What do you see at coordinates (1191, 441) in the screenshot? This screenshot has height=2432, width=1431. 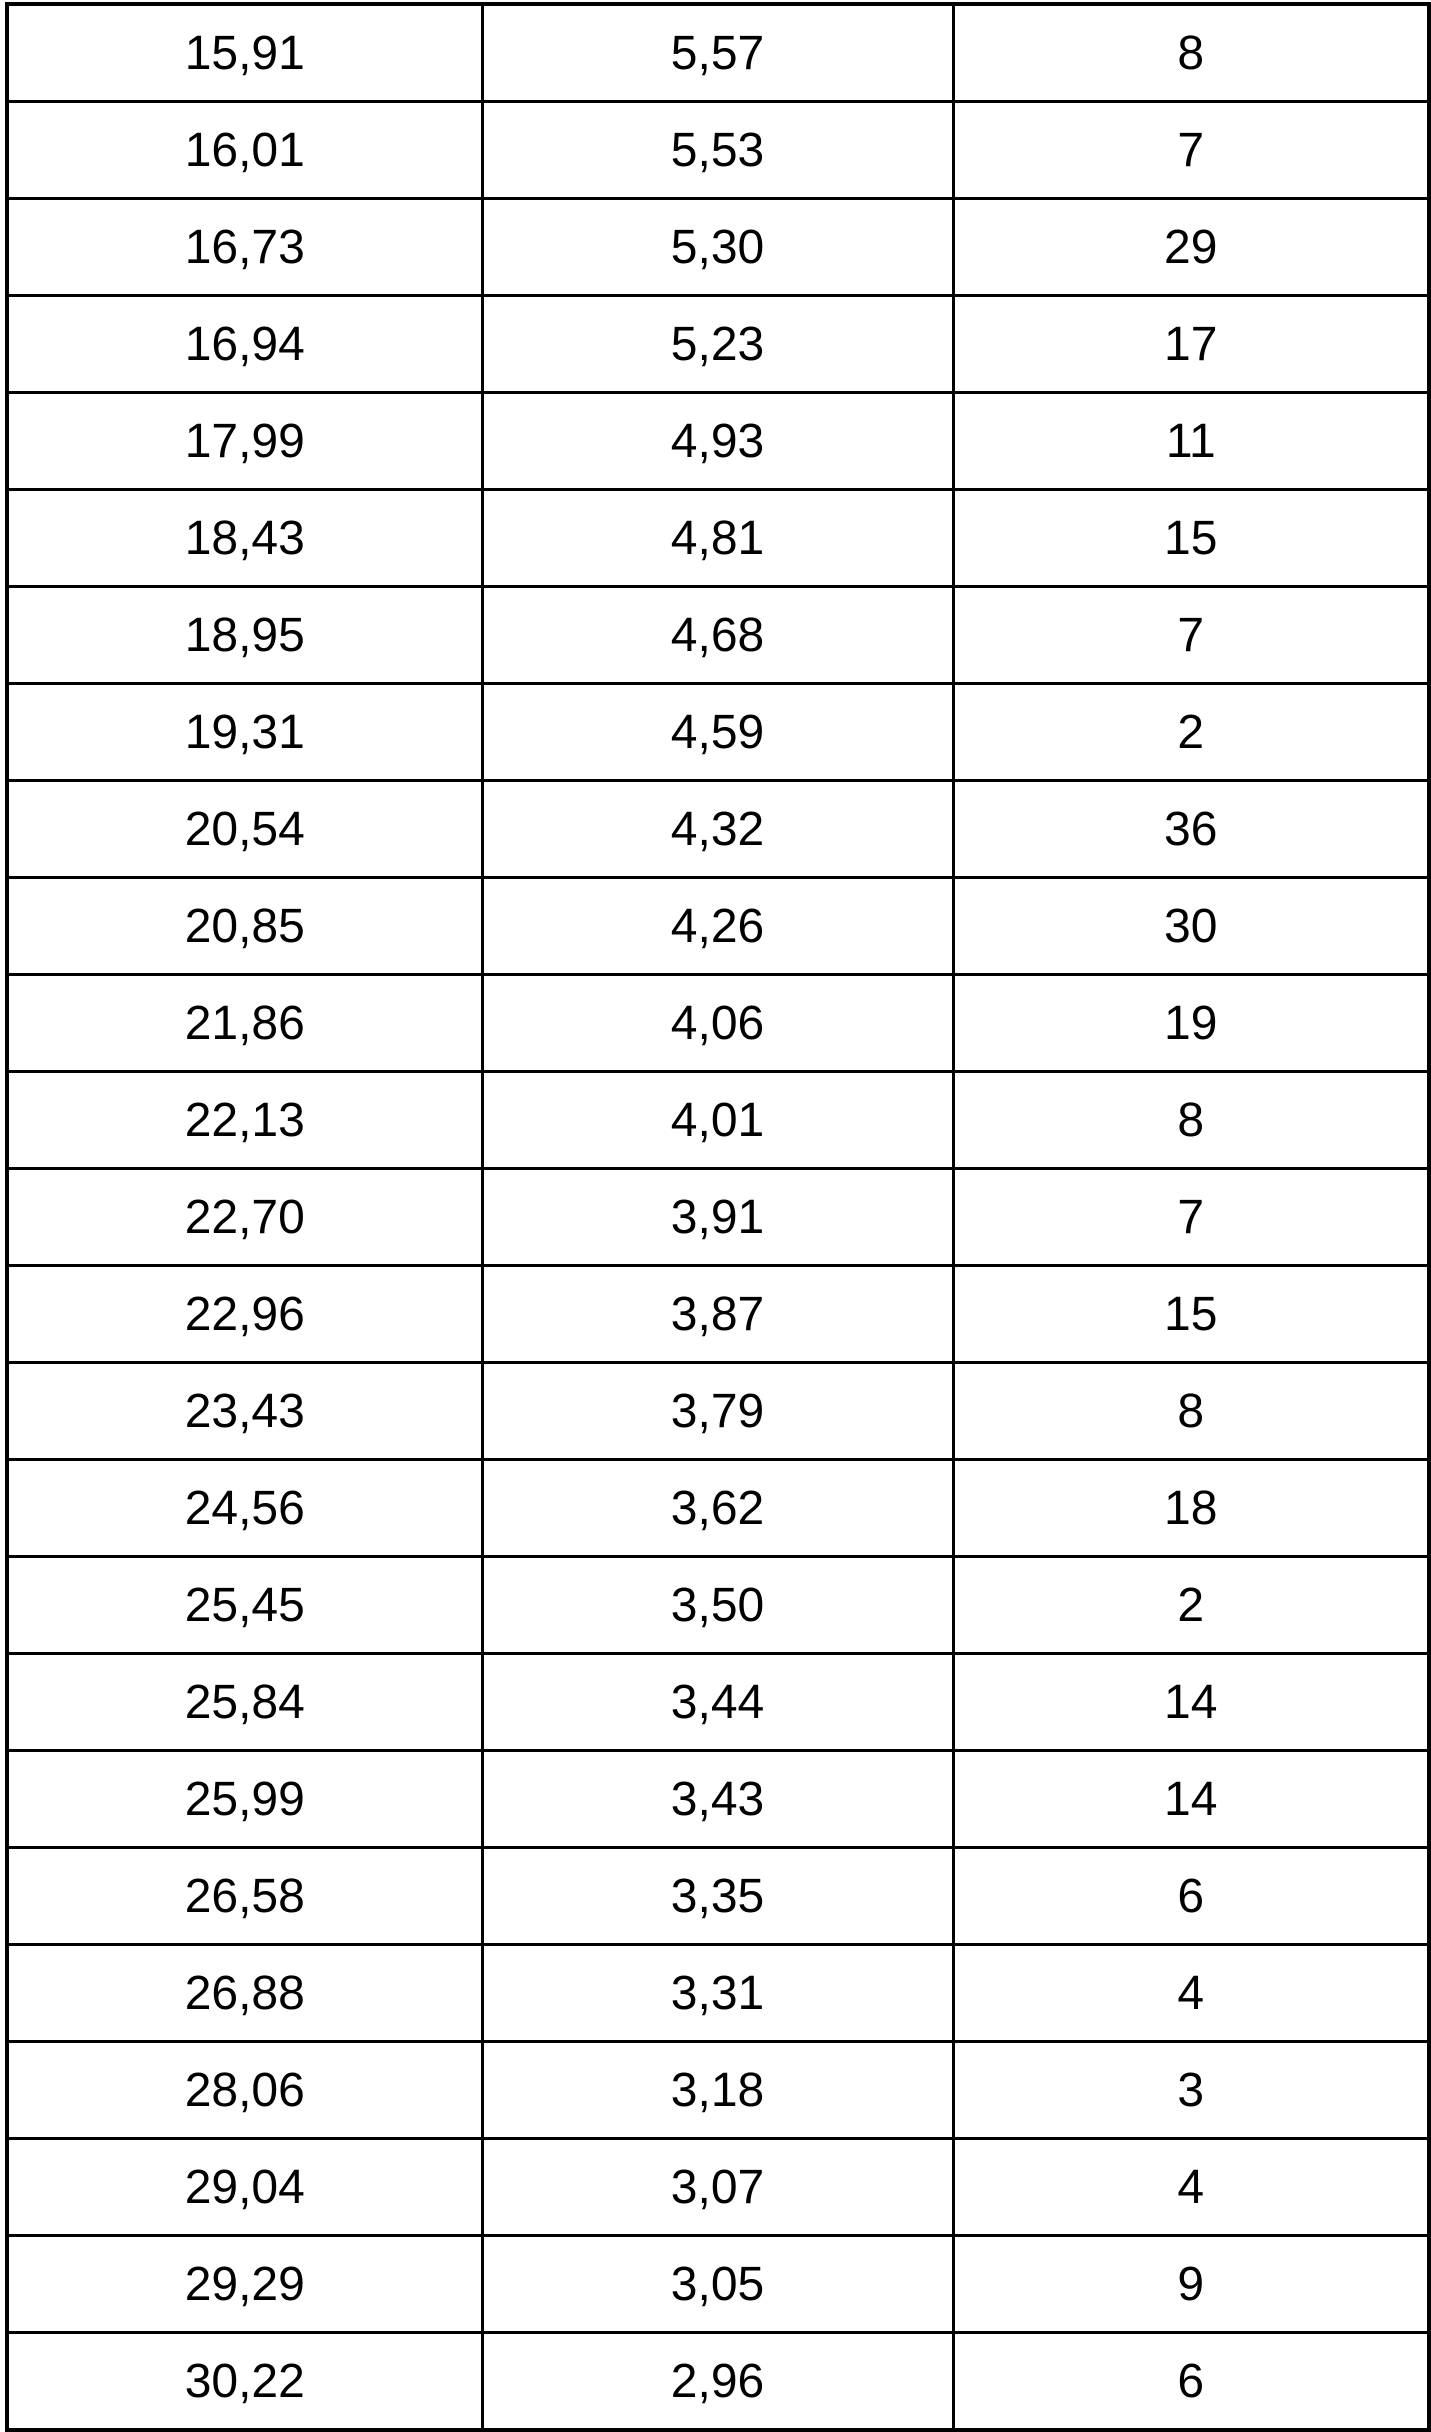 I see `cell-col-3: 11` at bounding box center [1191, 441].